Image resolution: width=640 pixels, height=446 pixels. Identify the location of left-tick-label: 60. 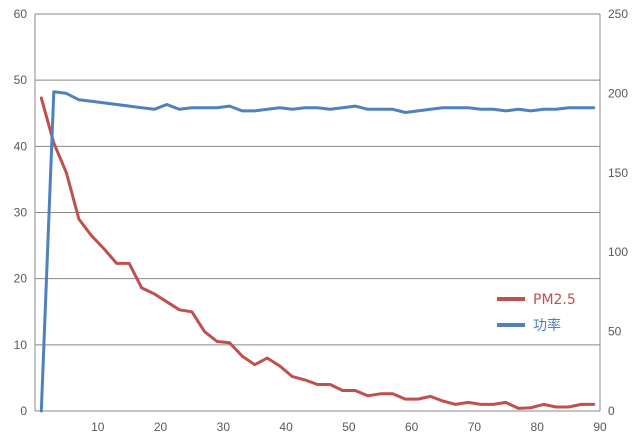
(21, 14).